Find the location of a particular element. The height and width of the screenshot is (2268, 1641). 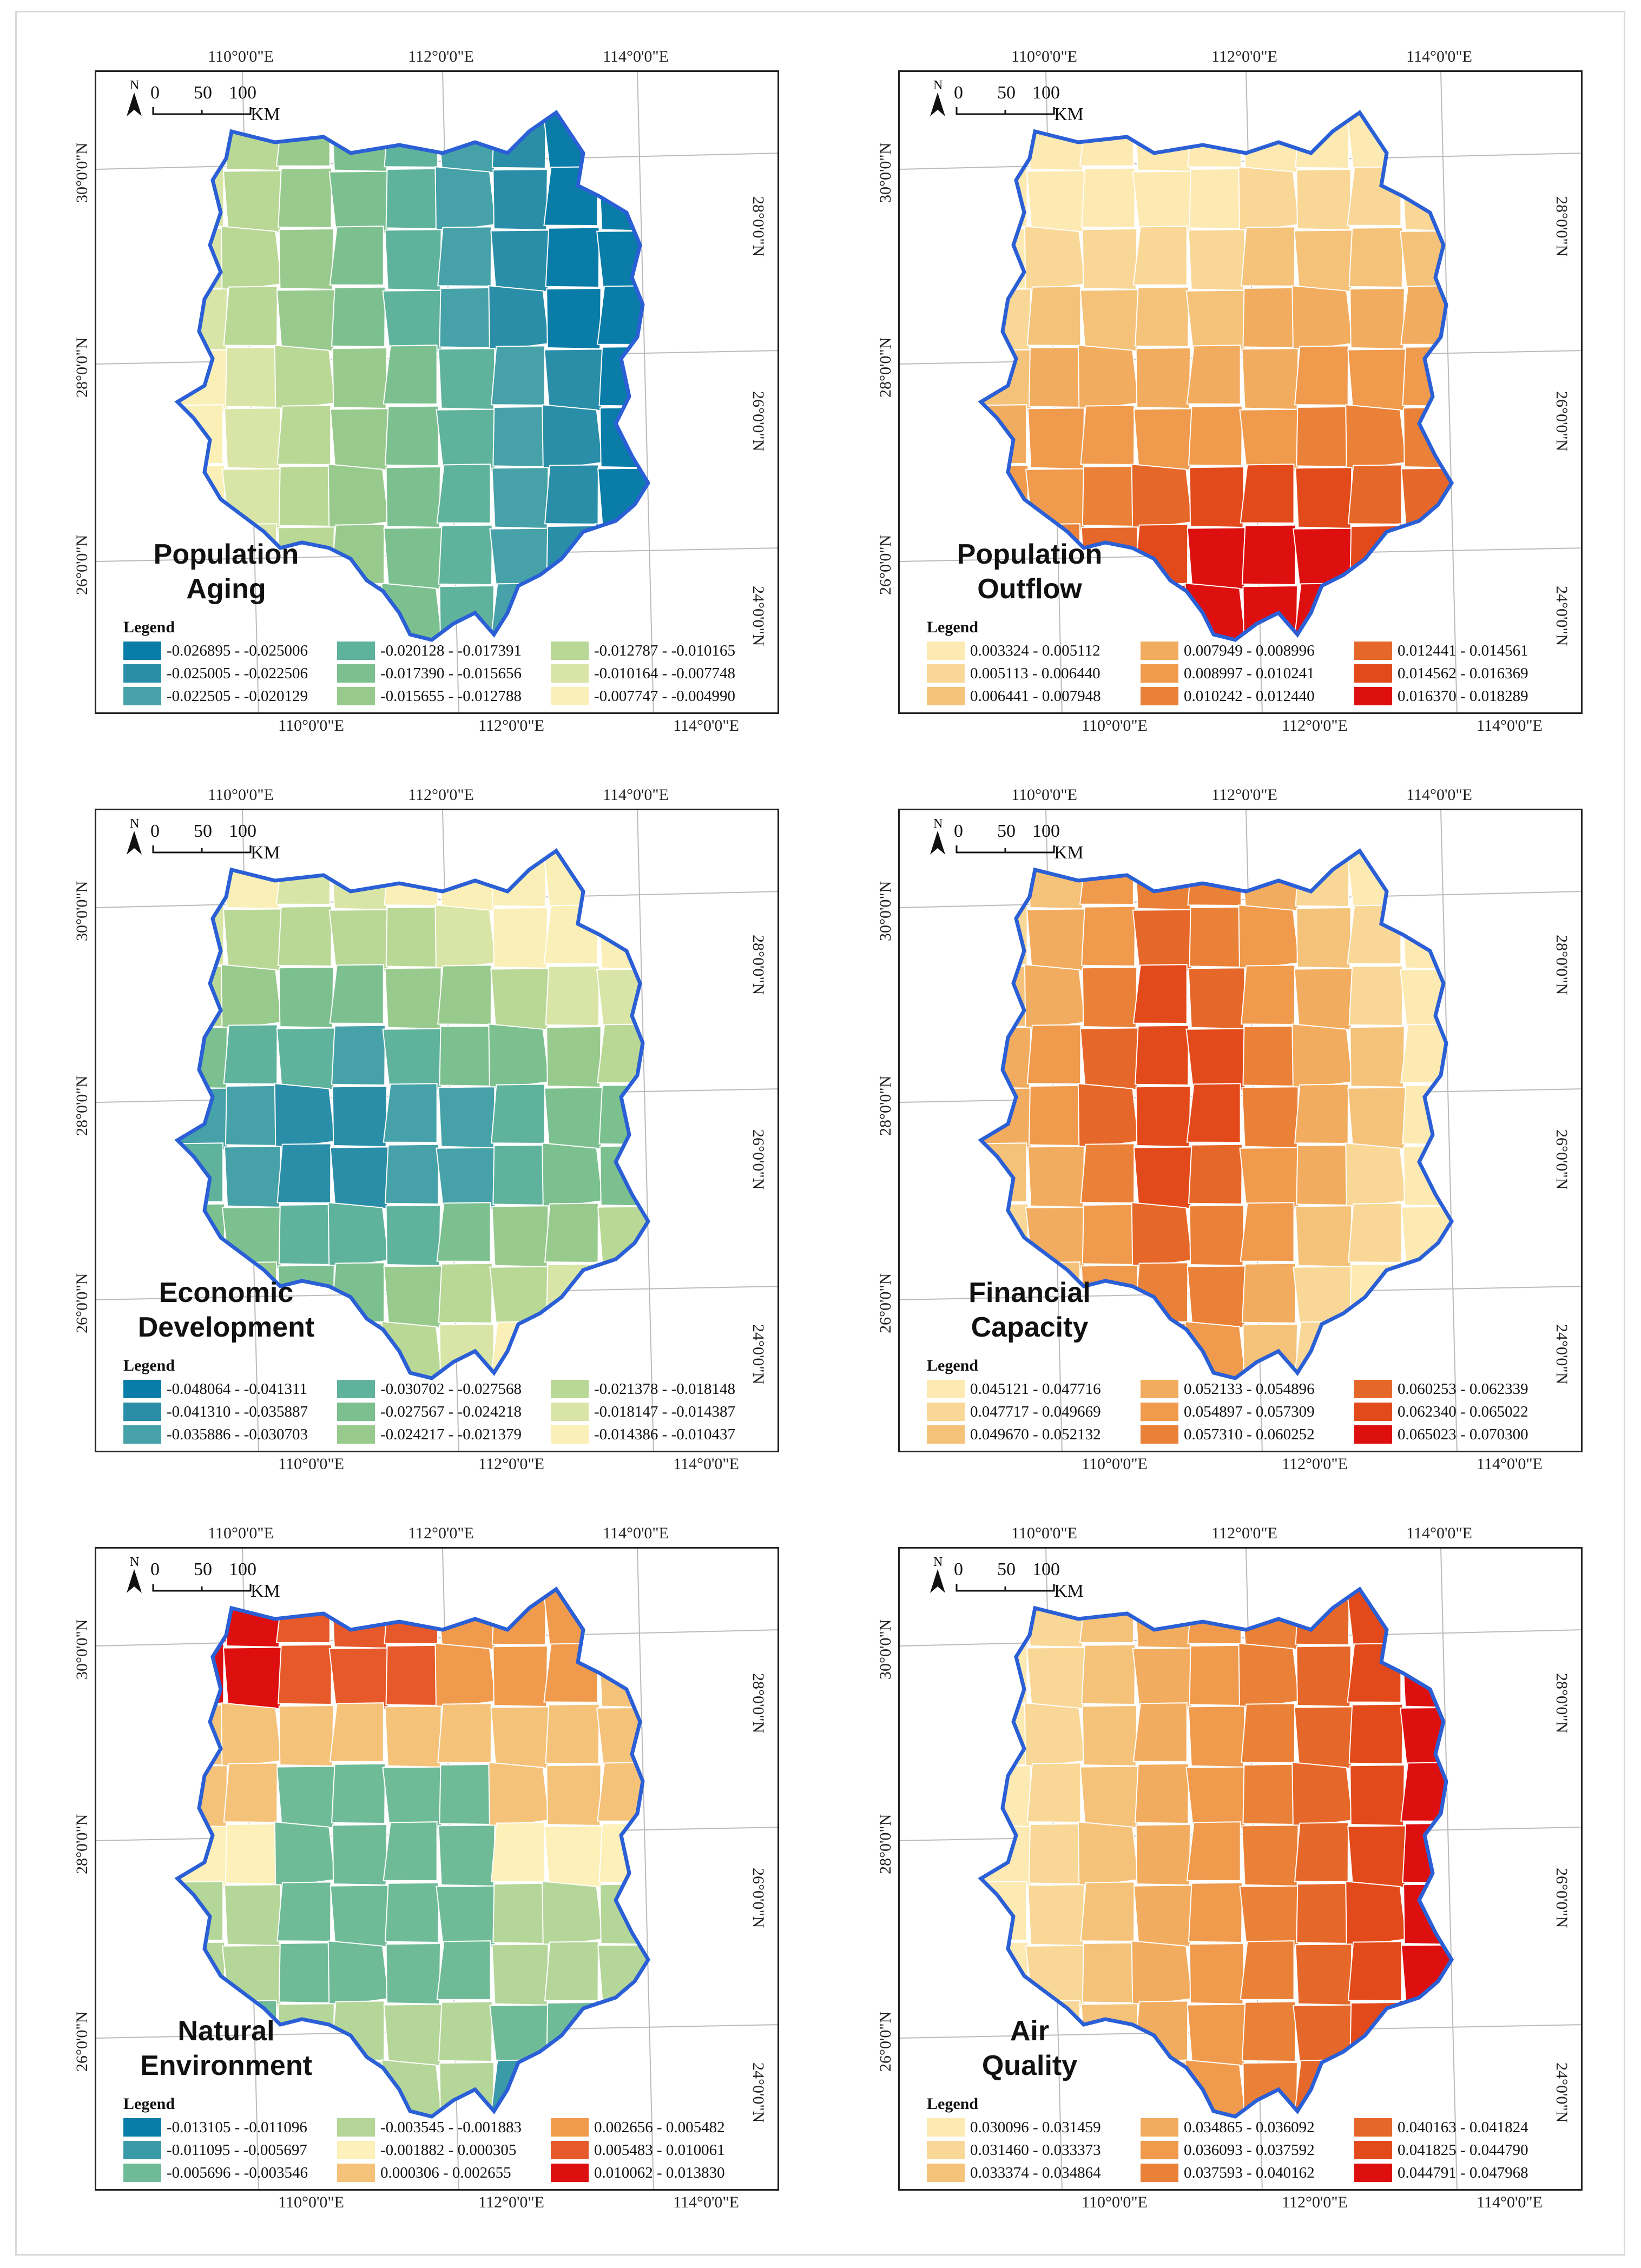

legend-item: -0.015655 - -0.012788 is located at coordinates (429, 696).